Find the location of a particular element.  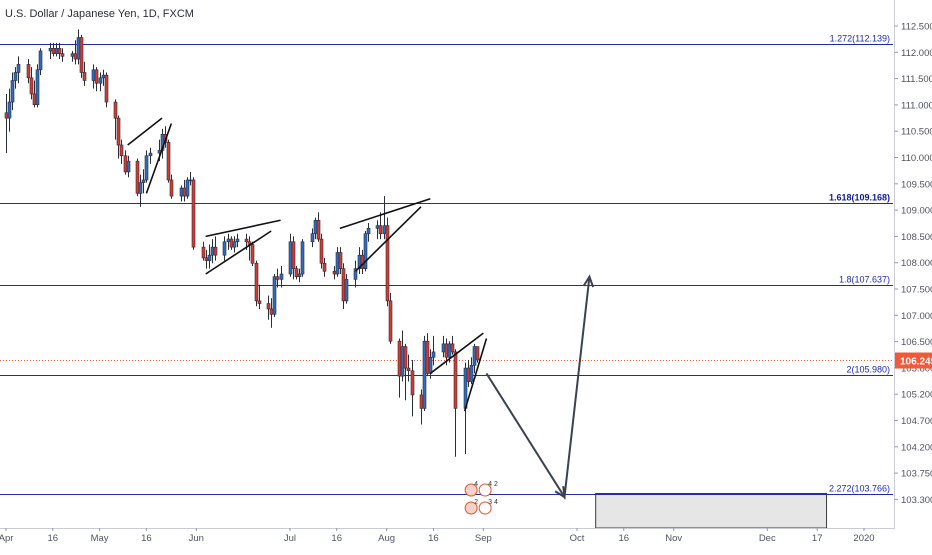

economic-event-icon: 4 is located at coordinates (471, 489).